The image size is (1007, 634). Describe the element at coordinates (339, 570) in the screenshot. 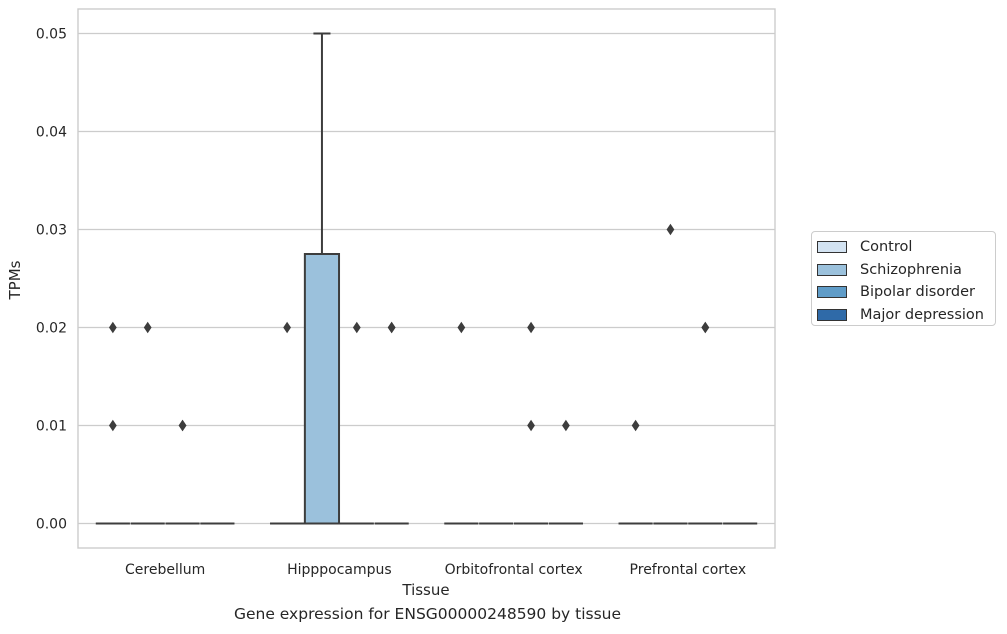

I see `x-tick-label: Hipppocampus` at that location.